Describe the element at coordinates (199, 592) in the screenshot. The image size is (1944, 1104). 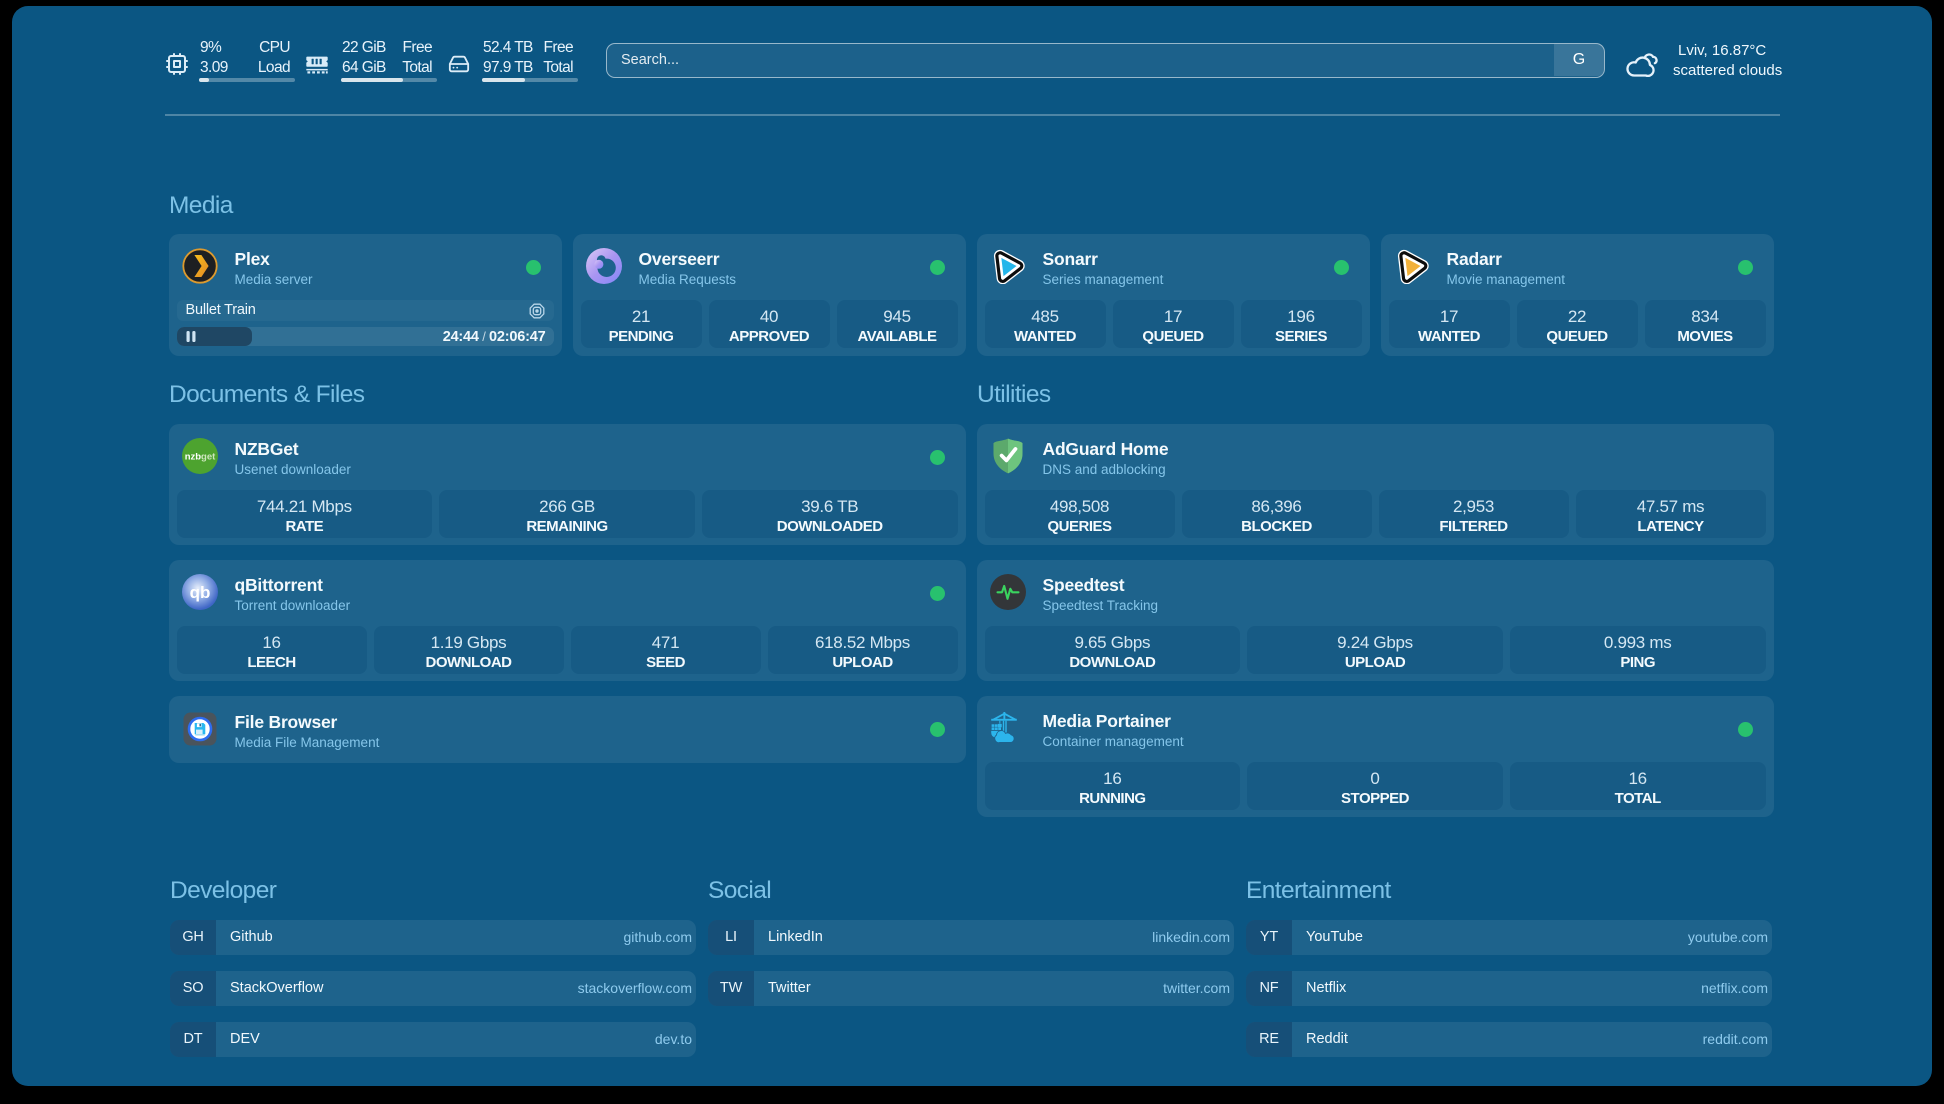
I see `svg-text: qb` at that location.